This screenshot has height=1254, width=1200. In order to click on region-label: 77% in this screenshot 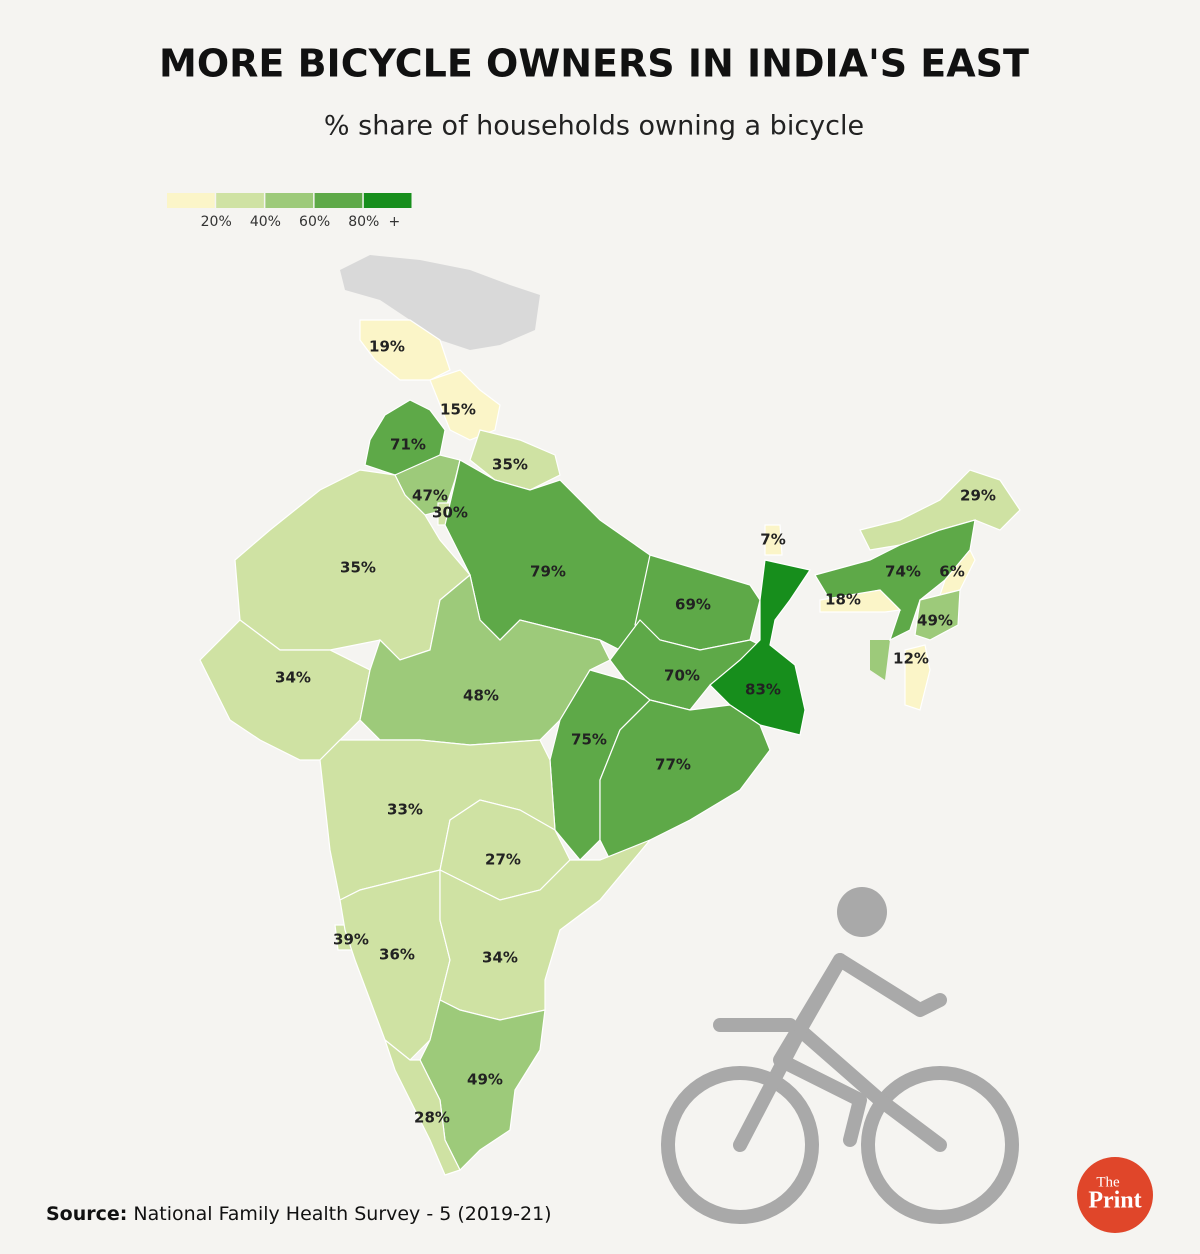, I will do `click(673, 765)`.